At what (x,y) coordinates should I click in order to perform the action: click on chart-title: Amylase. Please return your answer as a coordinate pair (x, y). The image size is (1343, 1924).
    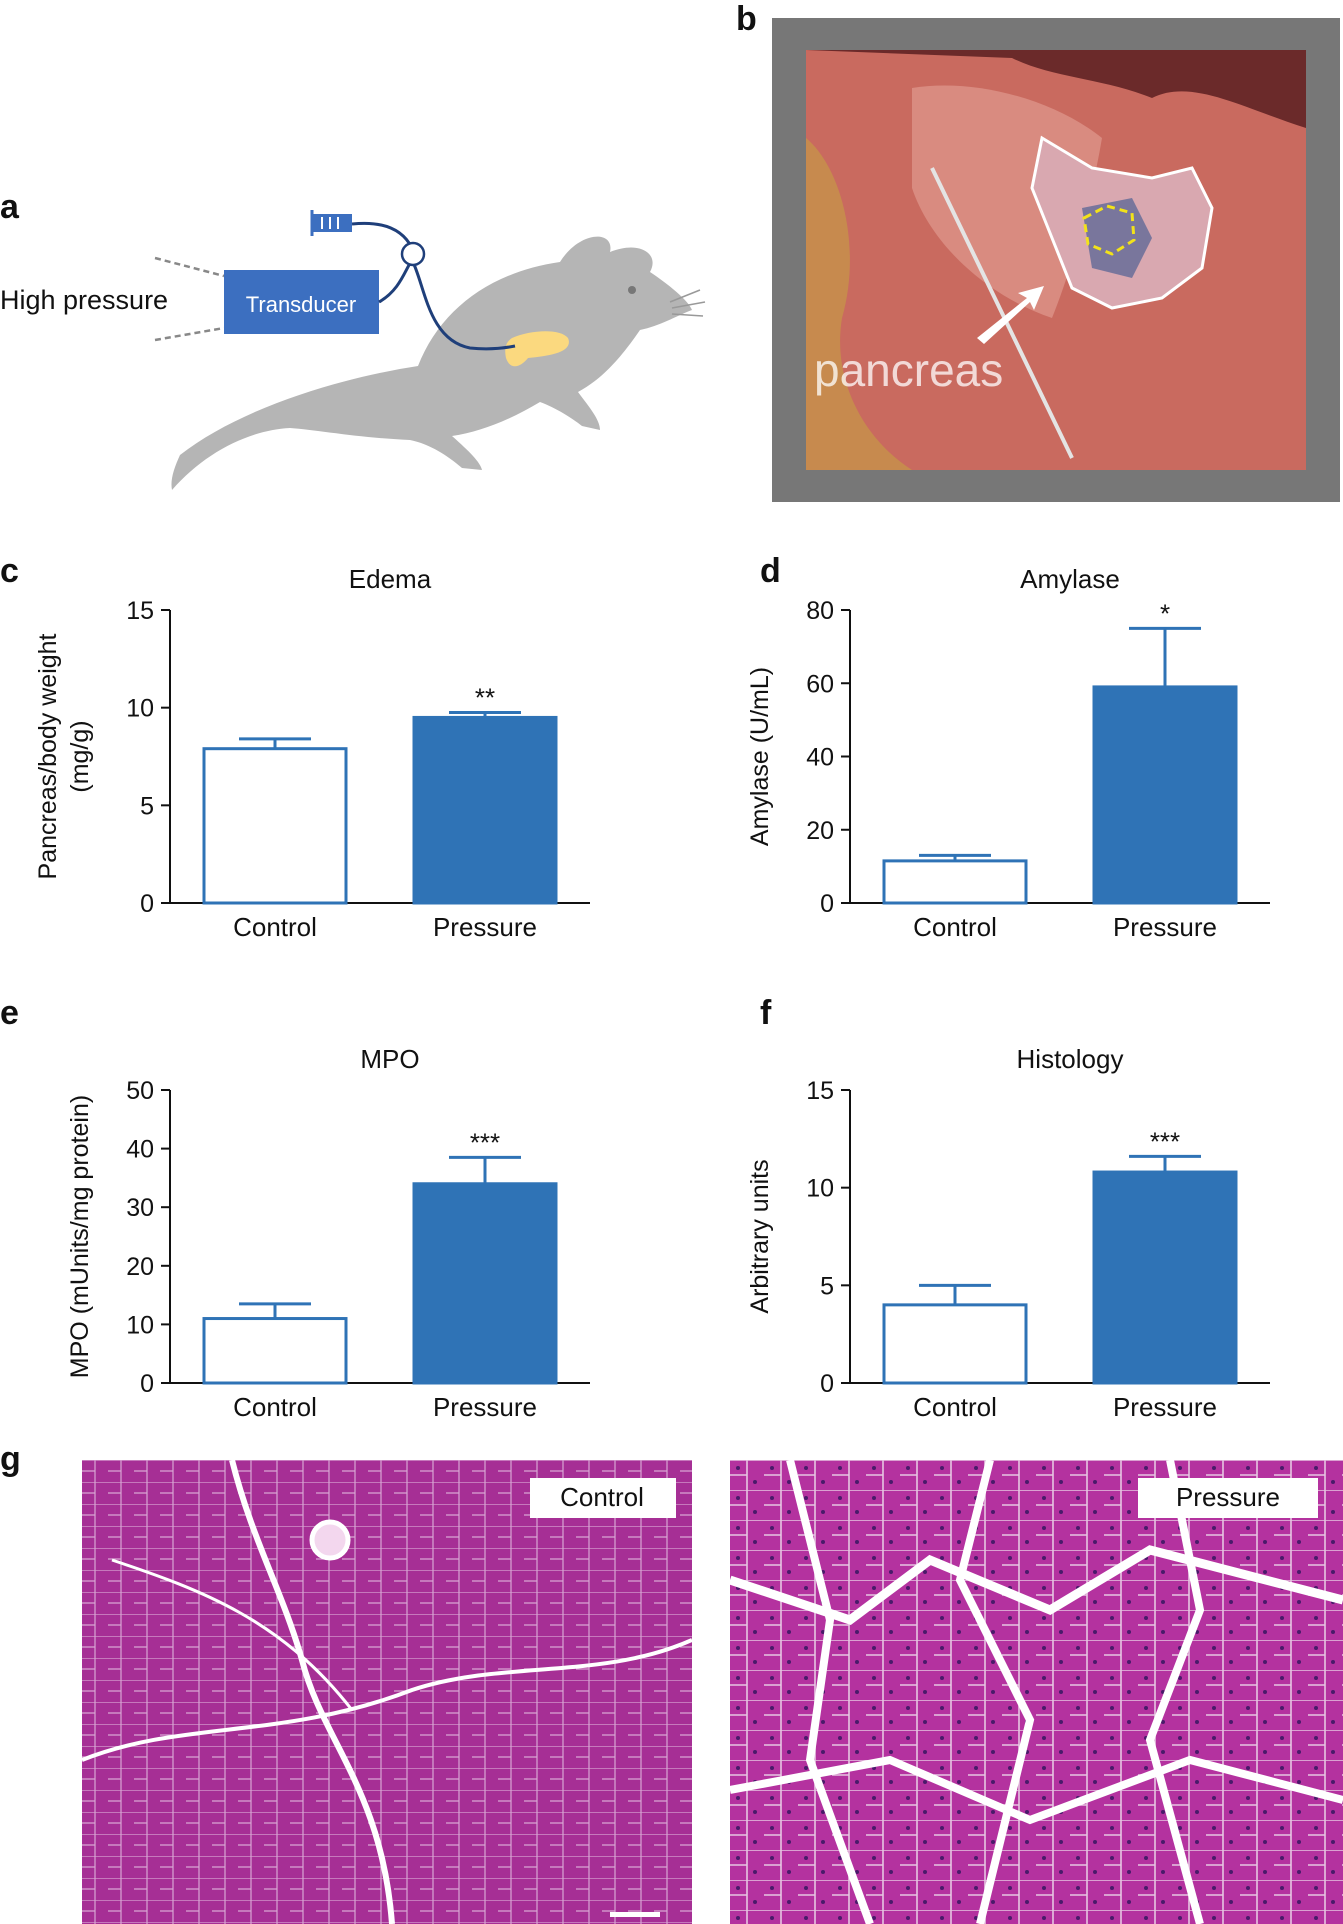
    Looking at the image, I should click on (1070, 579).